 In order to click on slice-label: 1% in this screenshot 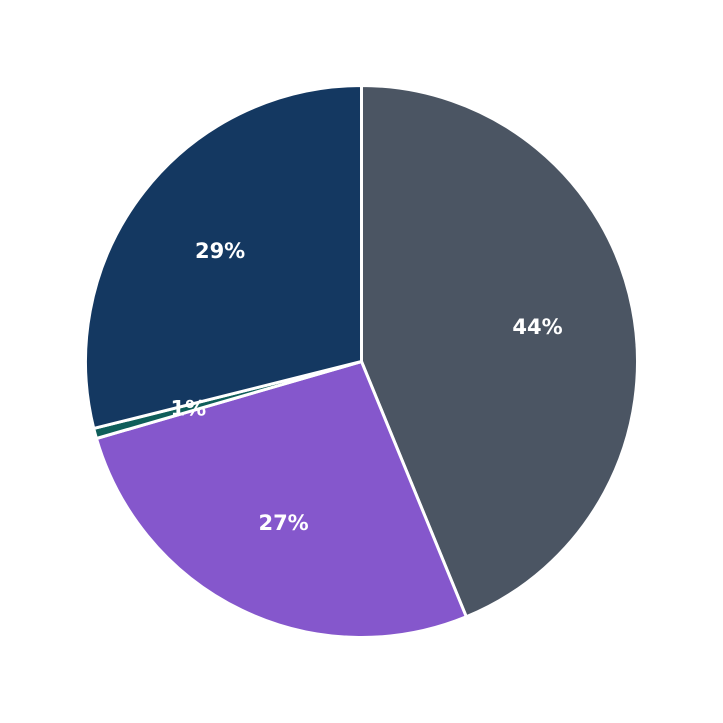, I will do `click(188, 408)`.